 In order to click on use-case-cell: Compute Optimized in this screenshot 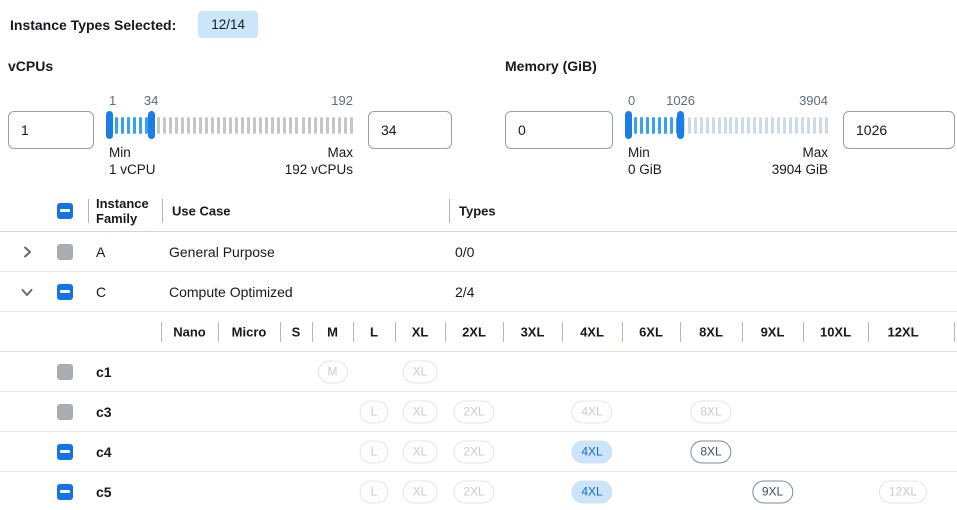, I will do `click(231, 291)`.